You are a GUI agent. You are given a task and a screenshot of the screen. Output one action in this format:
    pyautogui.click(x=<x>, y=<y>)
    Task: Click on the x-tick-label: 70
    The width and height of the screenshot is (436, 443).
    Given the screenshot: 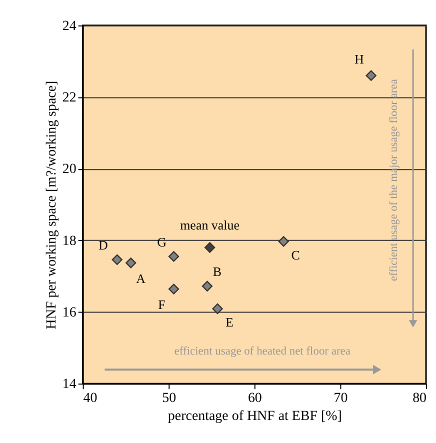 What is the action you would take?
    pyautogui.click(x=341, y=398)
    